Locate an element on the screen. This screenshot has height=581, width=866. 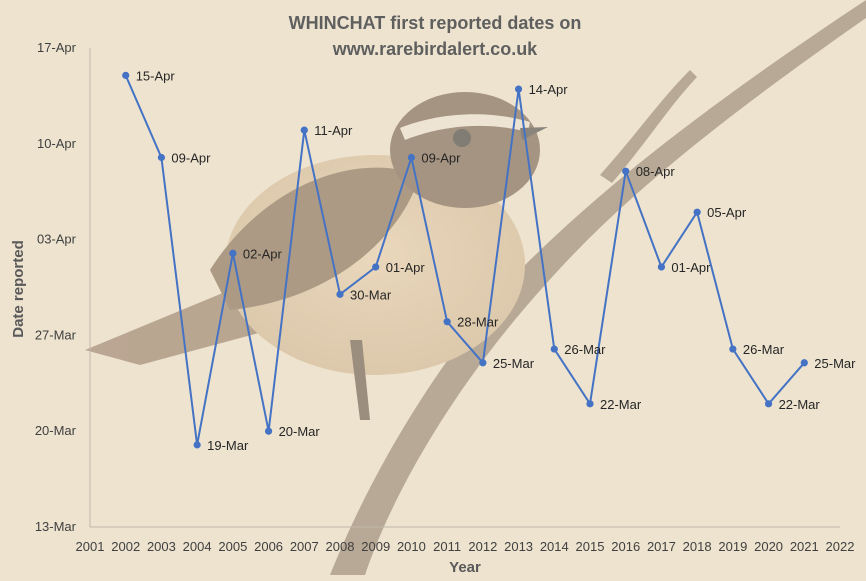
data-label: 14-Apr is located at coordinates (549, 89).